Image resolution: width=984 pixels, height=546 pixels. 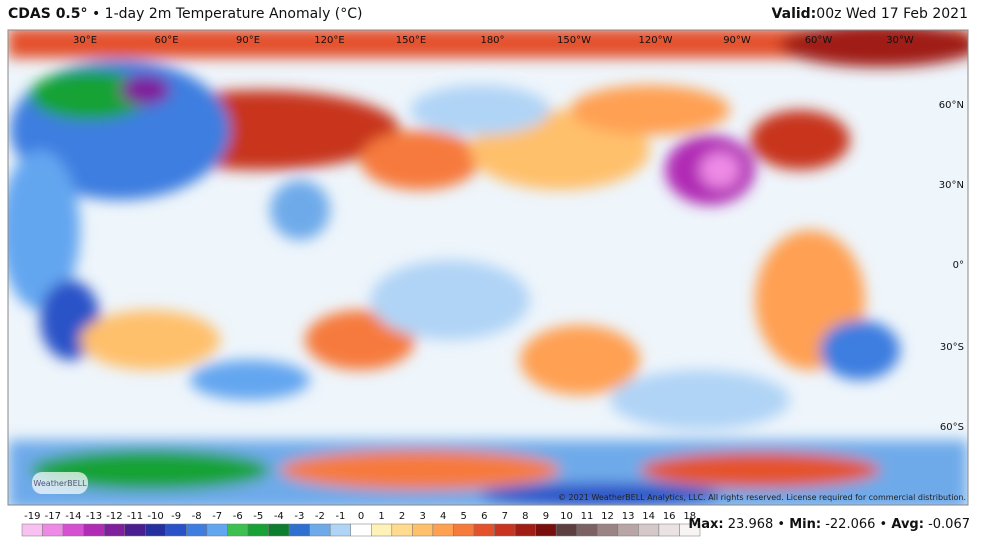 I want to click on lon-label: 150°E, so click(x=411, y=40).